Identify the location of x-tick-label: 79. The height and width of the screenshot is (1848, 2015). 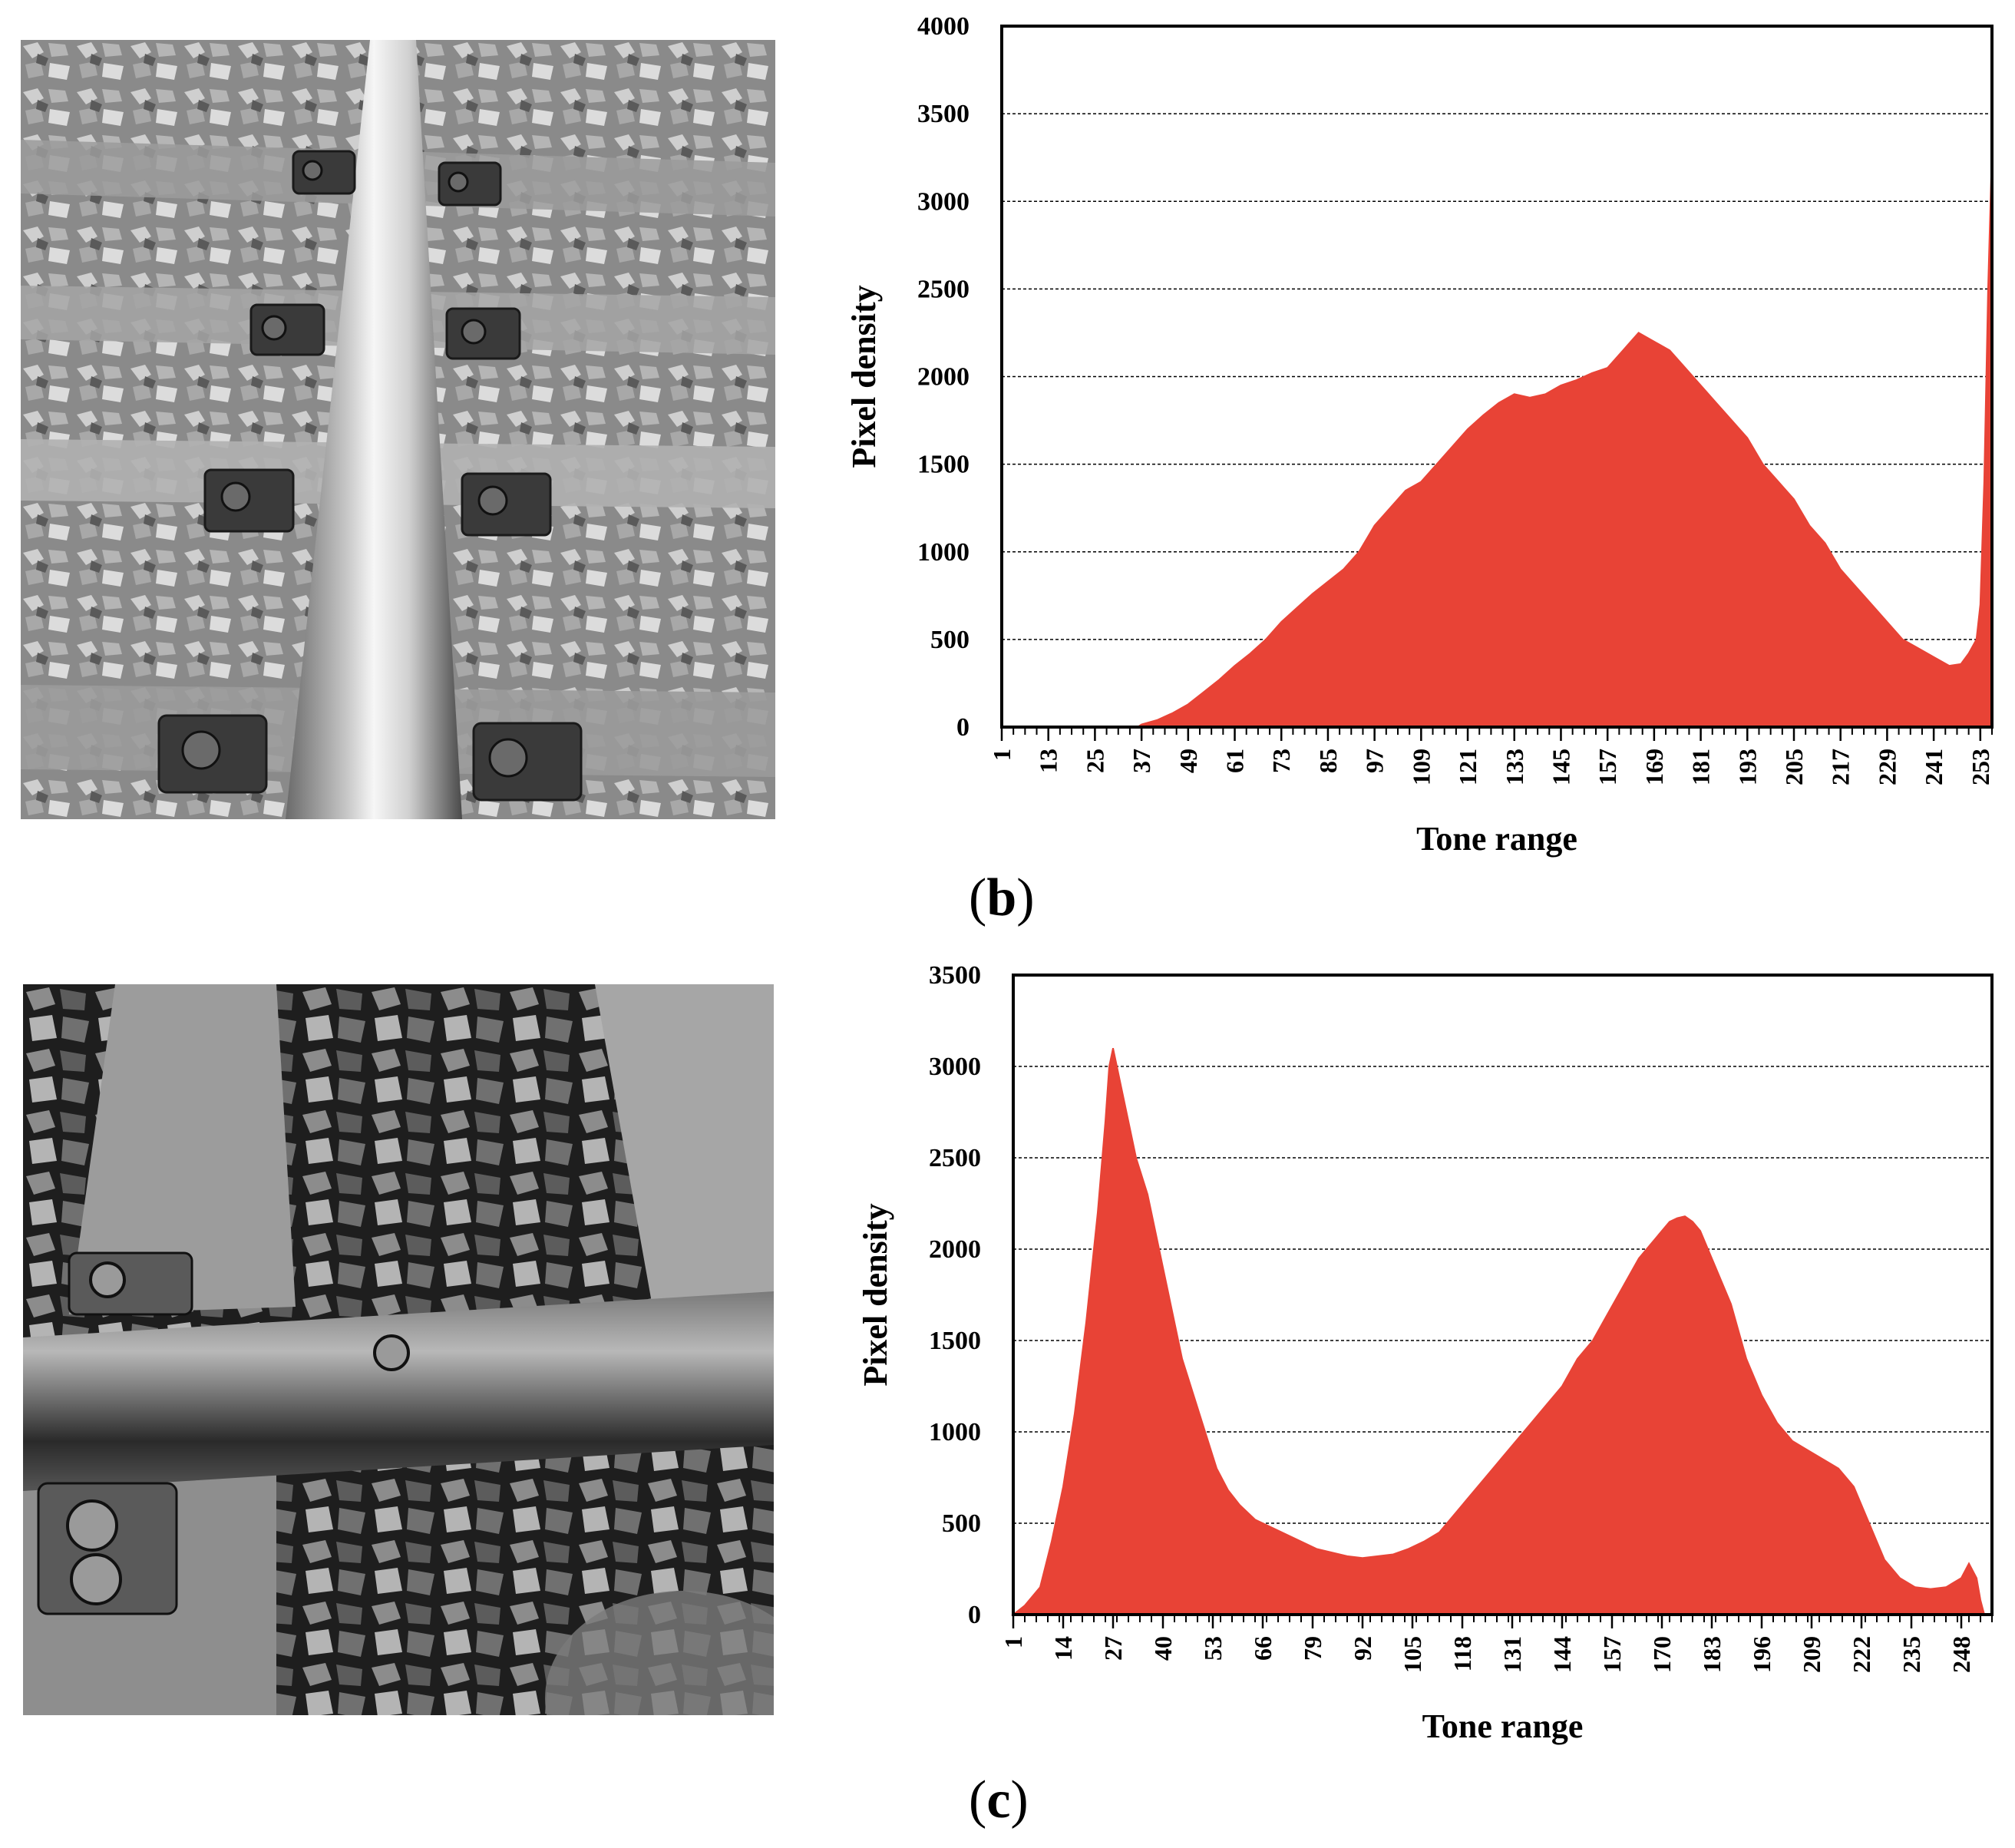
(1312, 1649).